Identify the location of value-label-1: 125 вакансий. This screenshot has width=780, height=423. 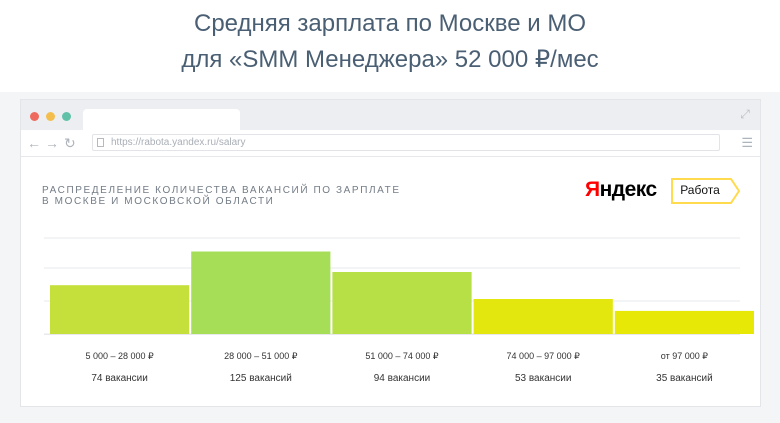
(261, 378).